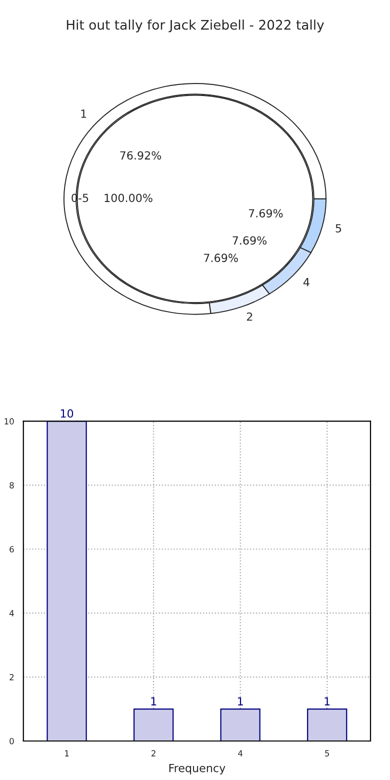 This screenshot has height=780, width=390. What do you see at coordinates (154, 753) in the screenshot?
I see `x-tick-label: 2` at bounding box center [154, 753].